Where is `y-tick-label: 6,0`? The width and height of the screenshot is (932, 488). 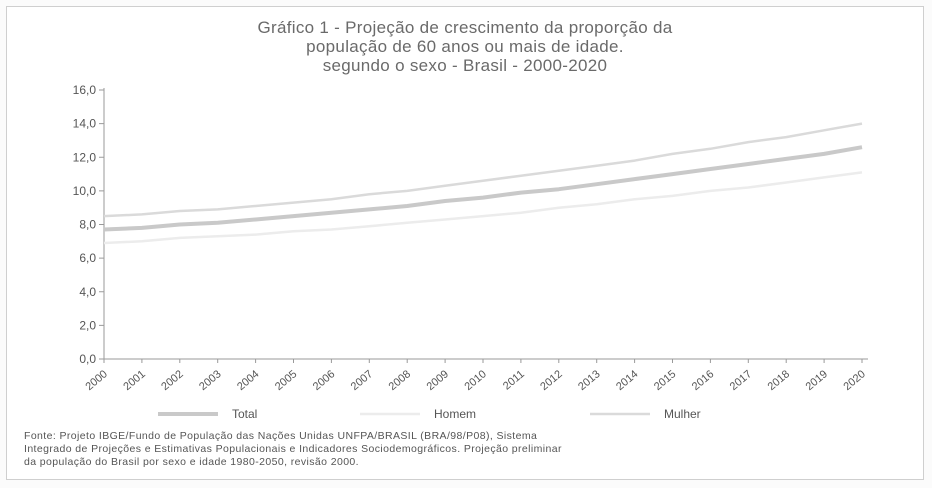
y-tick-label: 6,0 is located at coordinates (87, 258).